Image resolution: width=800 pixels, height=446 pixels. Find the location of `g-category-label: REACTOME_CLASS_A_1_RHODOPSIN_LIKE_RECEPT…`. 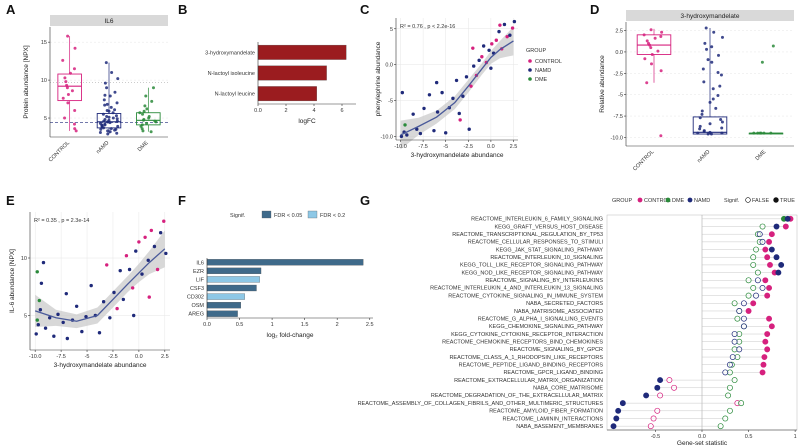

g-category-label: REACTOME_CLASS_A_1_RHODOPSIN_LIKE_RECEPT… is located at coordinates (526, 358).